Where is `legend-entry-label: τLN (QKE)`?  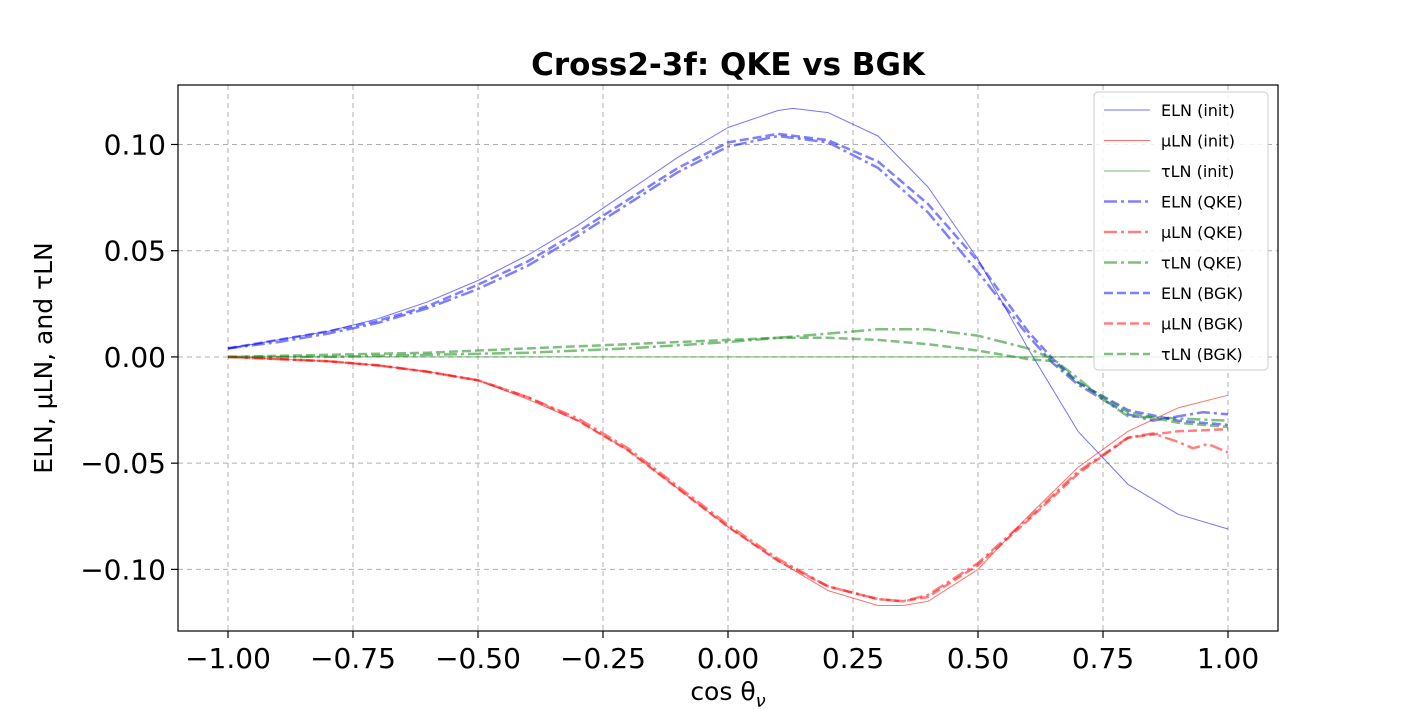
legend-entry-label: τLN (QKE) is located at coordinates (1201, 263).